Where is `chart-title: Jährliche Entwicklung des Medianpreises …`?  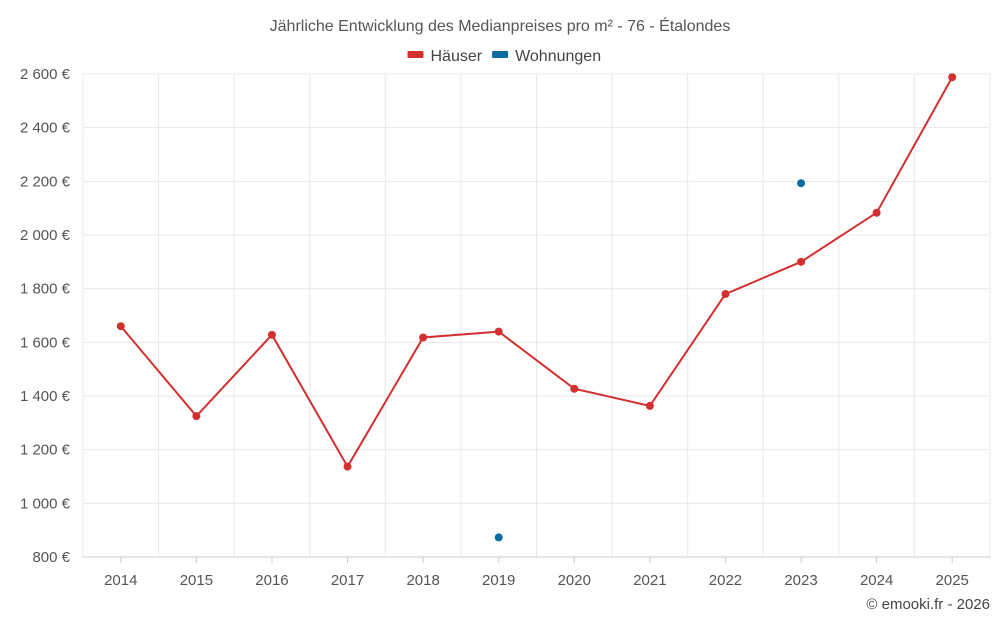
chart-title: Jährliche Entwicklung des Medianpreises … is located at coordinates (500, 25).